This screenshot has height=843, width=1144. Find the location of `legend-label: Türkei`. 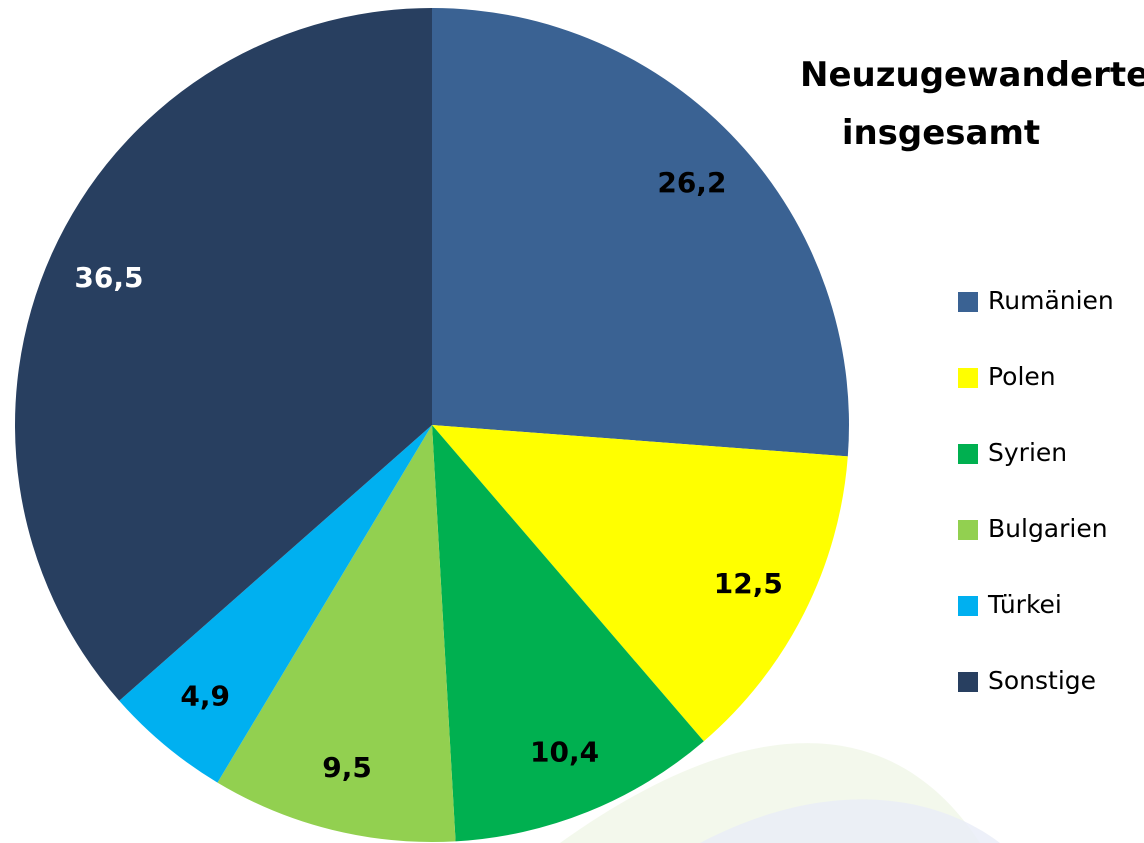

legend-label: Türkei is located at coordinates (1024, 604).